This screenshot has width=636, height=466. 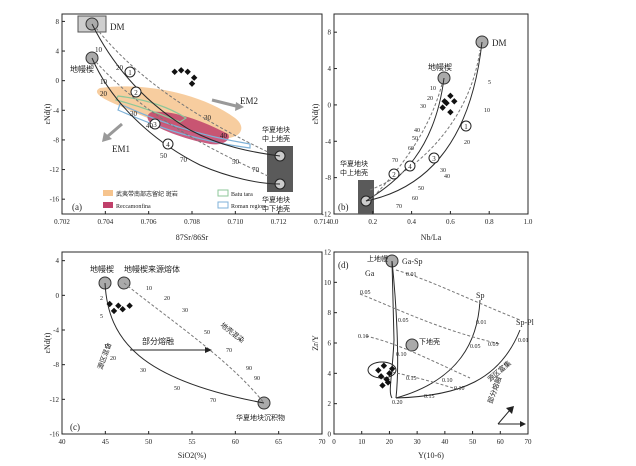 I want to click on mix-curve-c2, so click(x=194, y=343).